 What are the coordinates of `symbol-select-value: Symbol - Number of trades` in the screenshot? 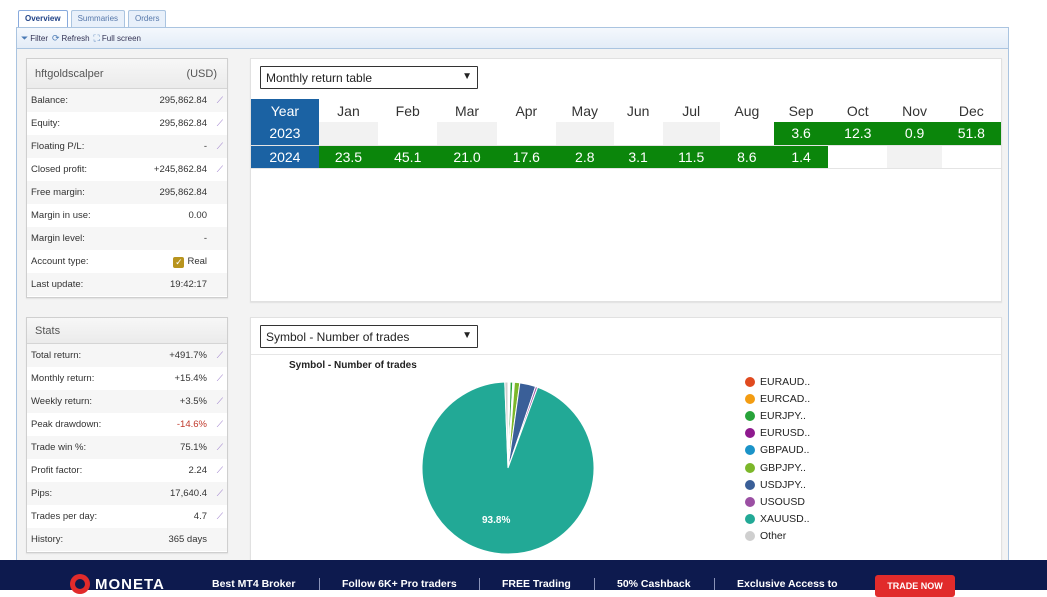 It's located at (338, 336).